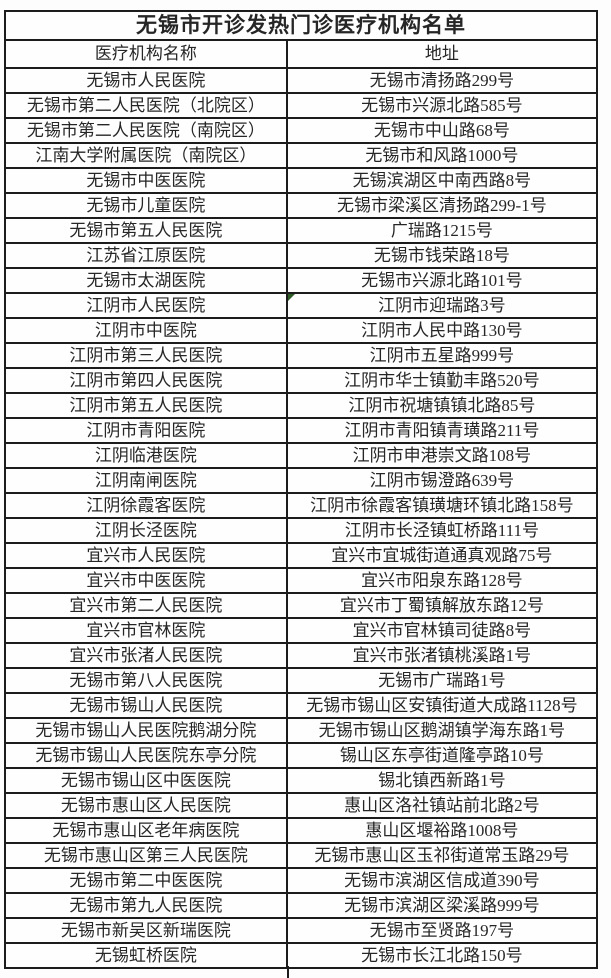  Describe the element at coordinates (146, 680) in the screenshot. I see `institution-name-cell: 无锡市第八人民医院` at that location.